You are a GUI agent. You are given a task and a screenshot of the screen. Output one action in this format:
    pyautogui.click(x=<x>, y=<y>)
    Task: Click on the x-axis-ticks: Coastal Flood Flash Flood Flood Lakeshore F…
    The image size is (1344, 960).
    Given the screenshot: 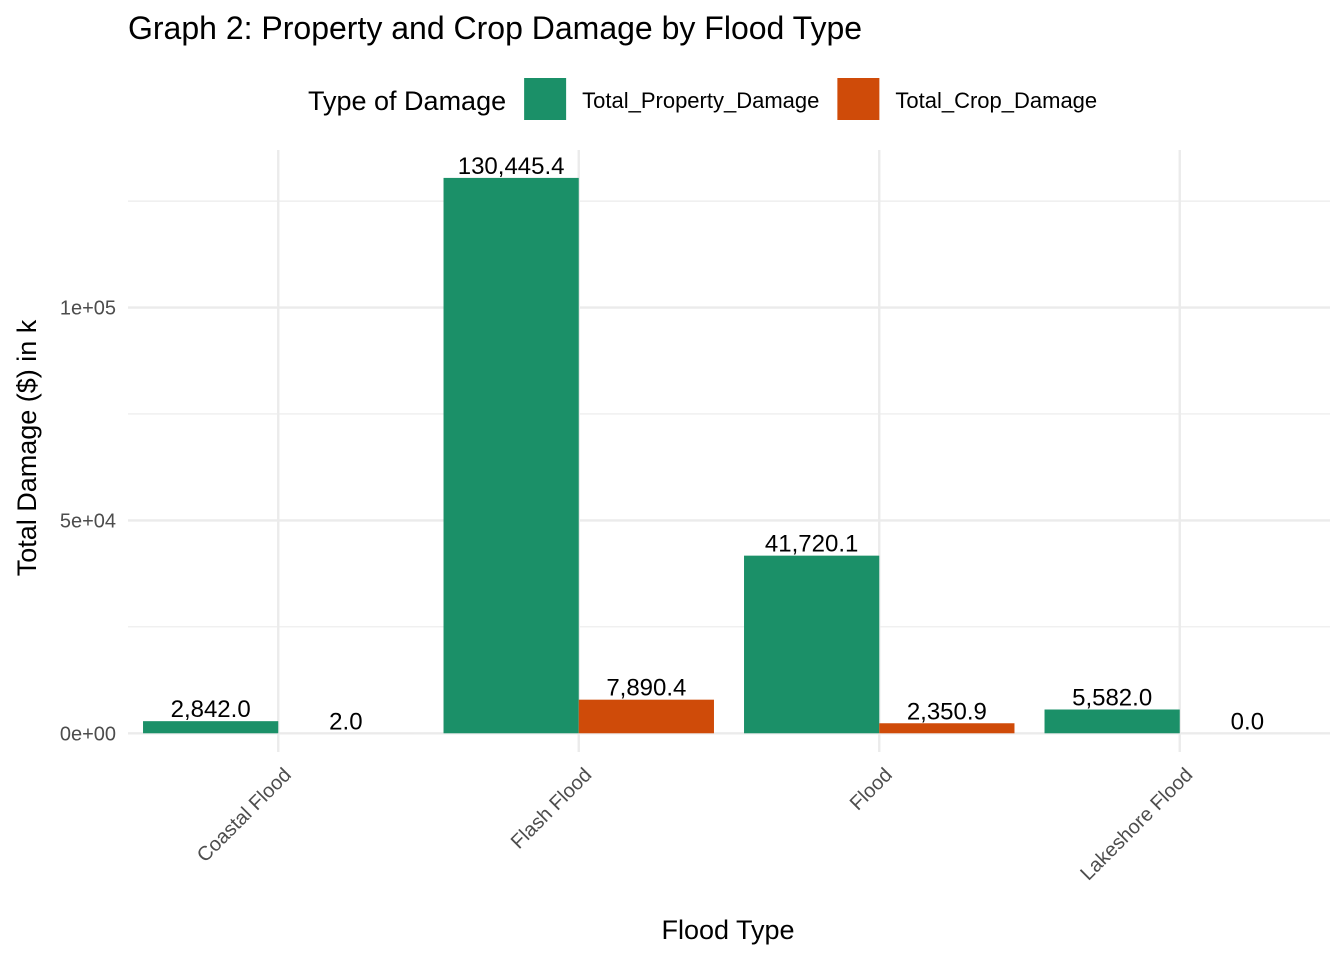 What is the action you would take?
    pyautogui.click(x=695, y=824)
    